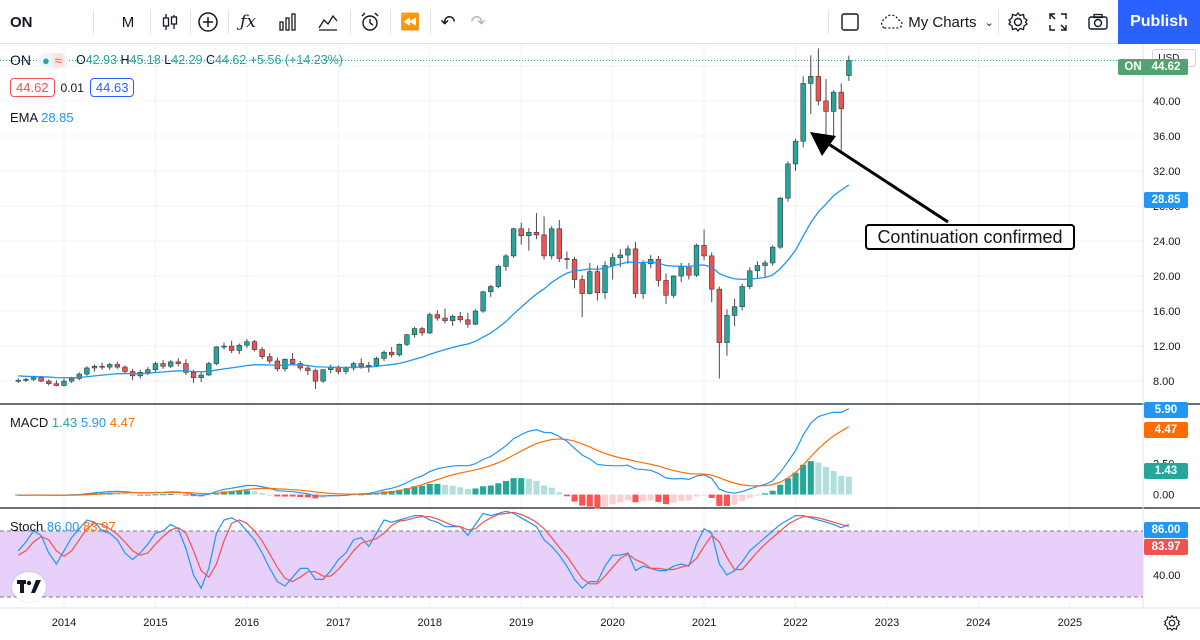 The image size is (1200, 640). I want to click on ema-legend: EMA 28.85, so click(42, 117).